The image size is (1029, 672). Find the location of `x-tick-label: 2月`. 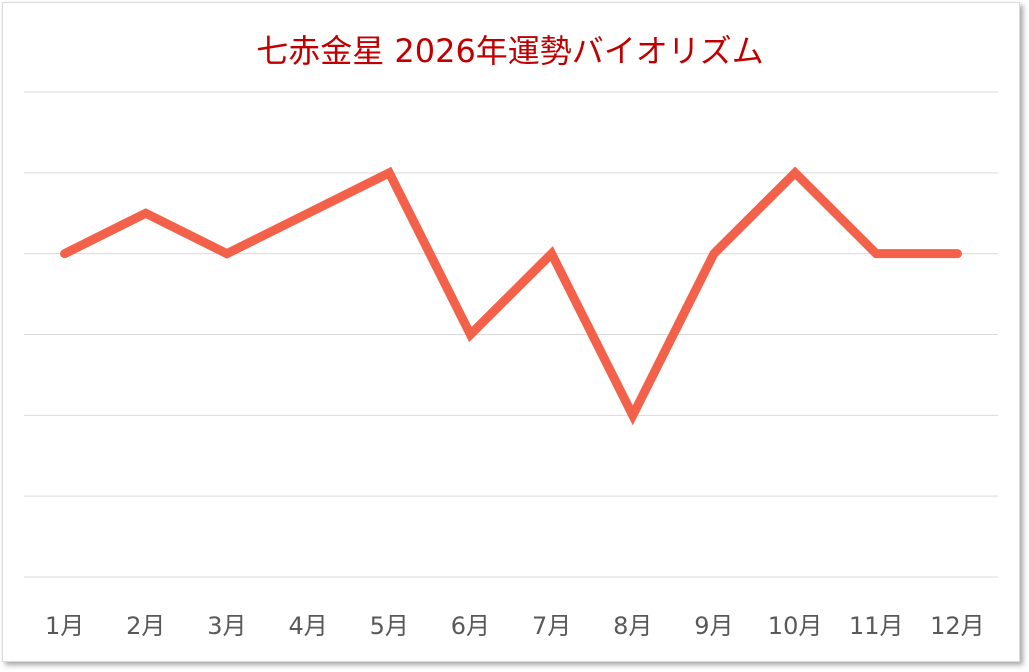

x-tick-label: 2月 is located at coordinates (145, 626).